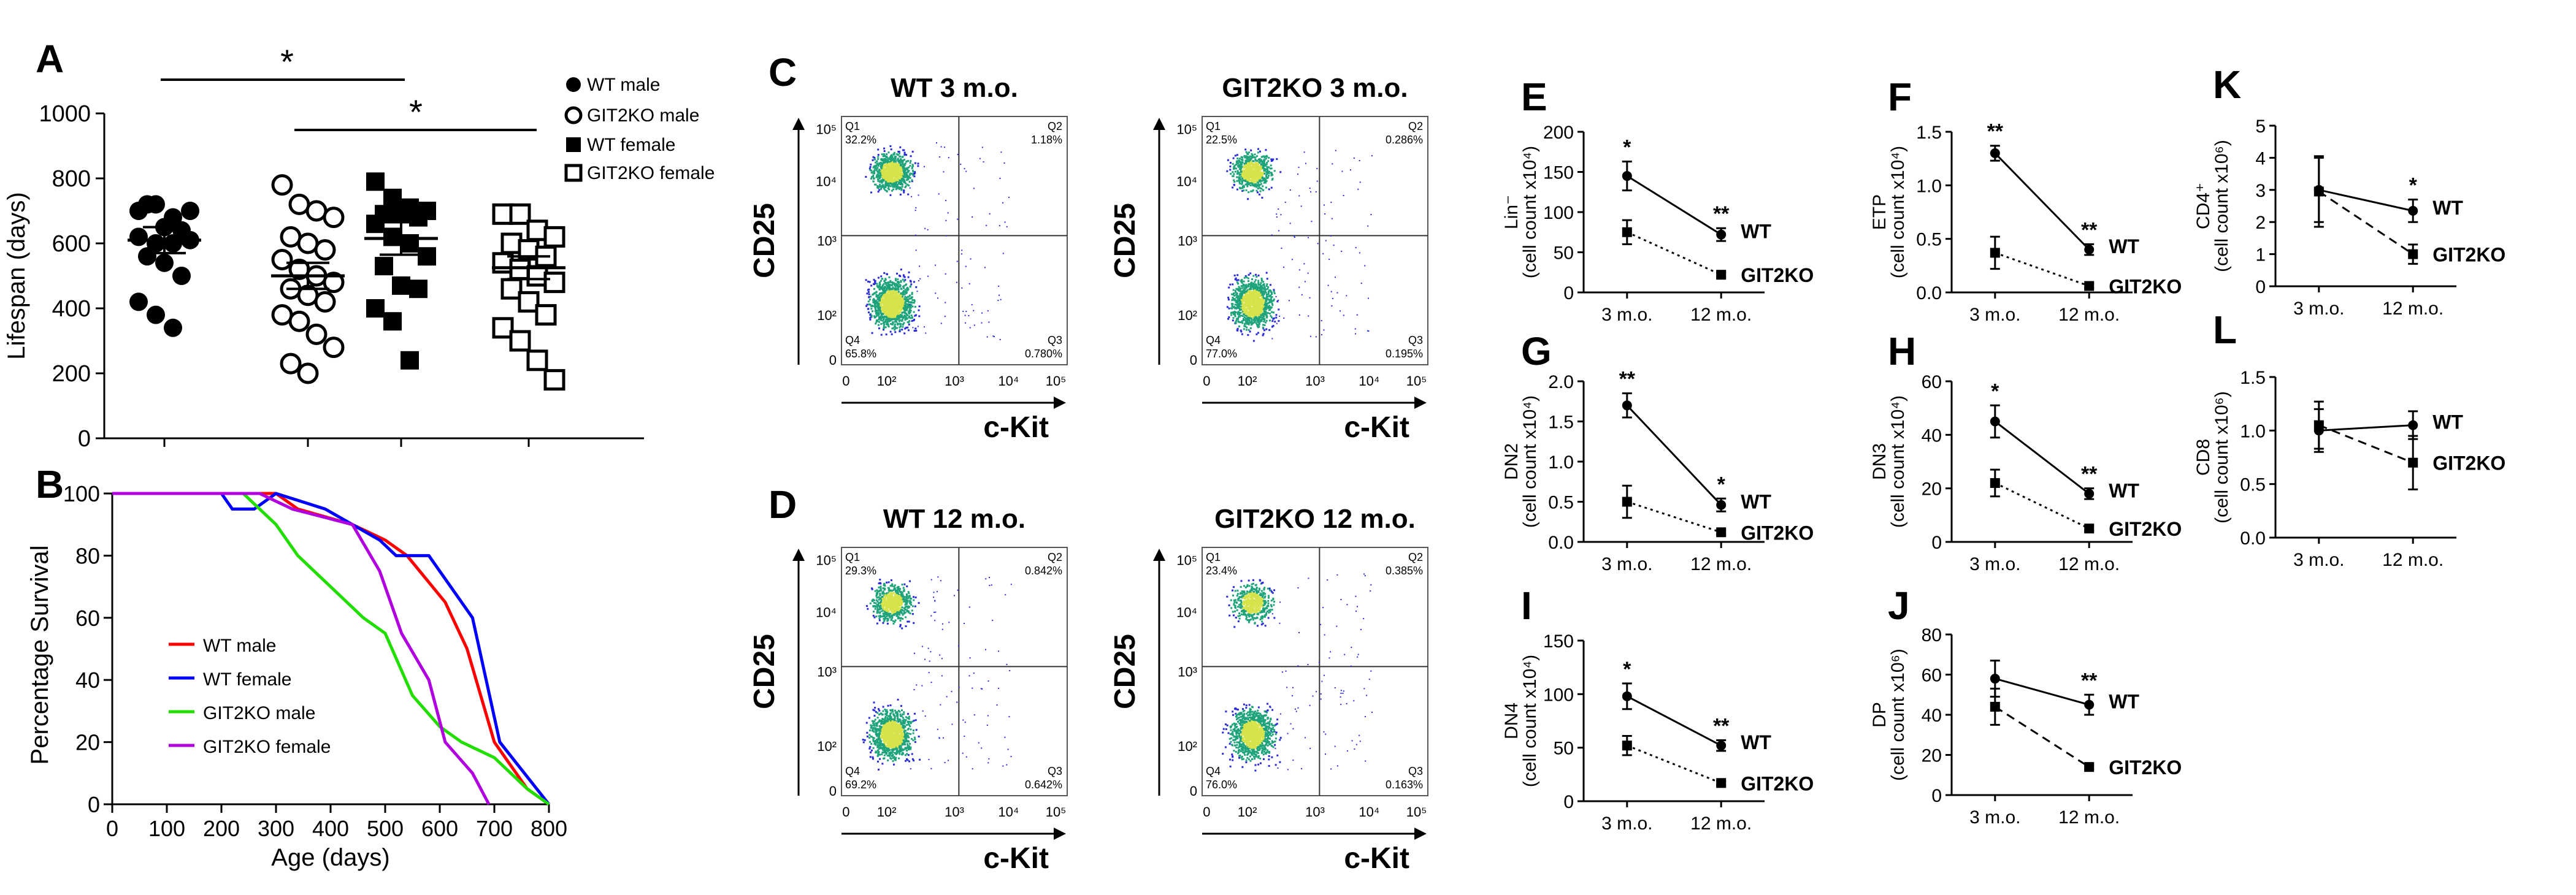 This screenshot has width=2576, height=895. I want to click on quadrant-label: Q2, so click(1415, 126).